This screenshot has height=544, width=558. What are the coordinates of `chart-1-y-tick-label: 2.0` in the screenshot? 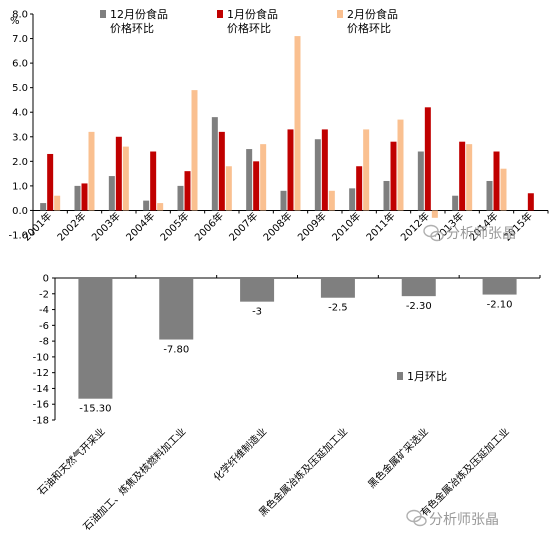 It's located at (20, 162).